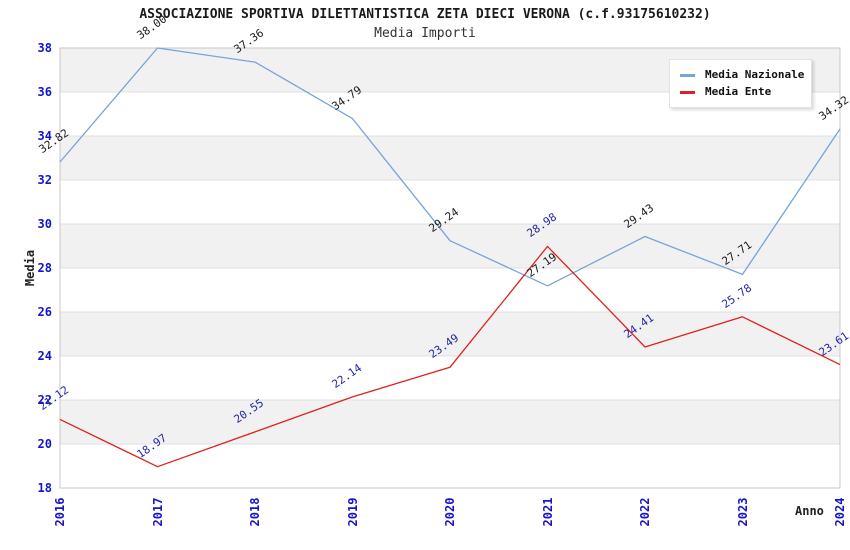 Image resolution: width=850 pixels, height=550 pixels. Describe the element at coordinates (687, 92) in the screenshot. I see `legend-line-marker-red` at that location.